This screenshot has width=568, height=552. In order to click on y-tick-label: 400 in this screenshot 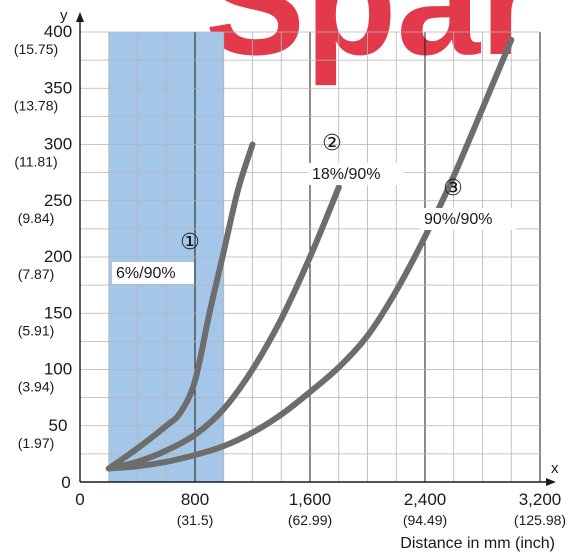, I will do `click(58, 31)`.